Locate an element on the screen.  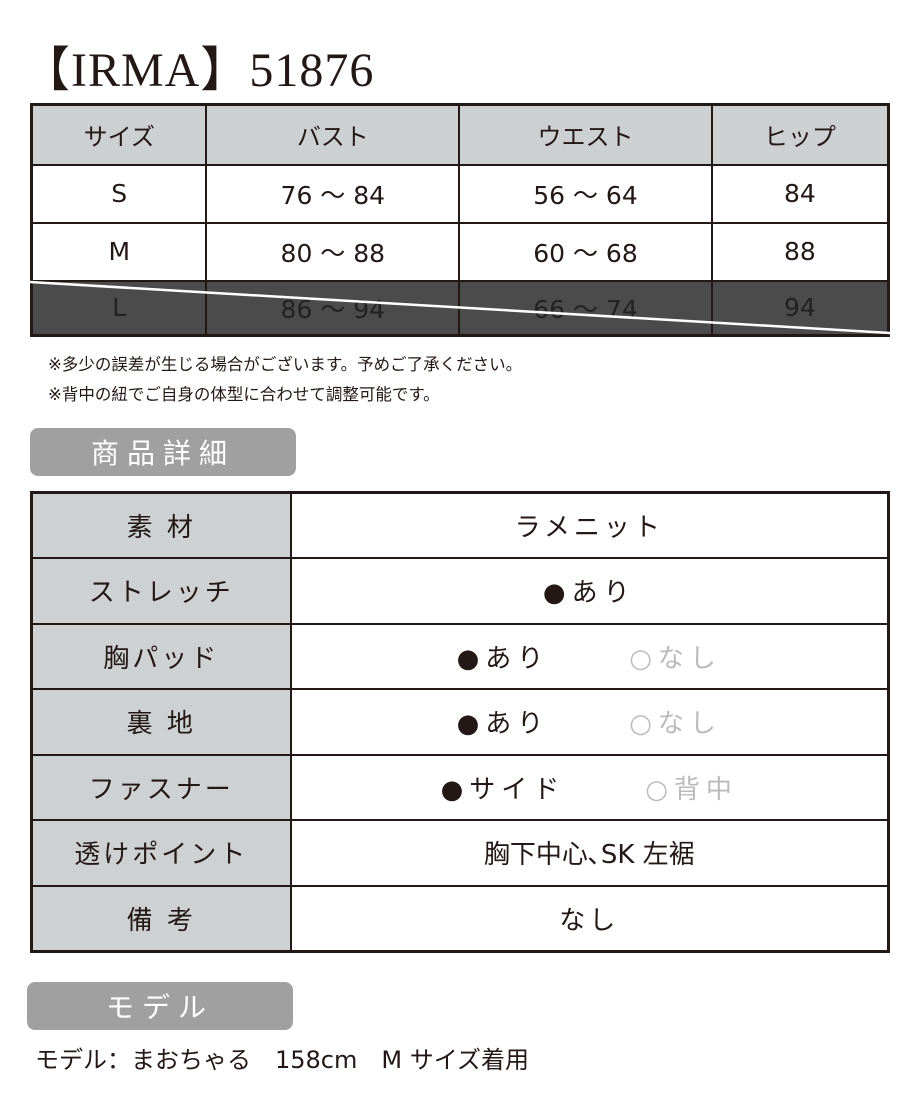
size-cell: M is located at coordinates (119, 251).